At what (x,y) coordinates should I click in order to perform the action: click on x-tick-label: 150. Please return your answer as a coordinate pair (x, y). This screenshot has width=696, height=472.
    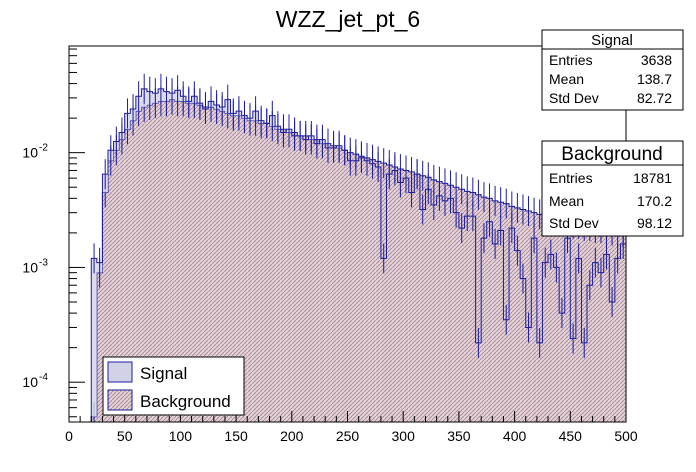
    Looking at the image, I should click on (236, 436).